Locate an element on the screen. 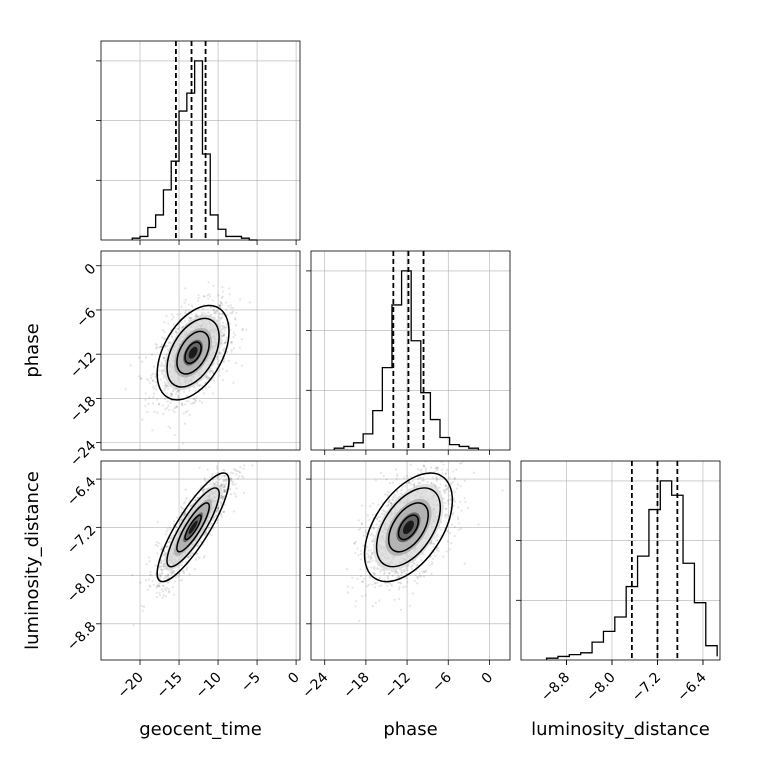 The image size is (760, 760). x-tick-label-phase: −18 is located at coordinates (357, 686).